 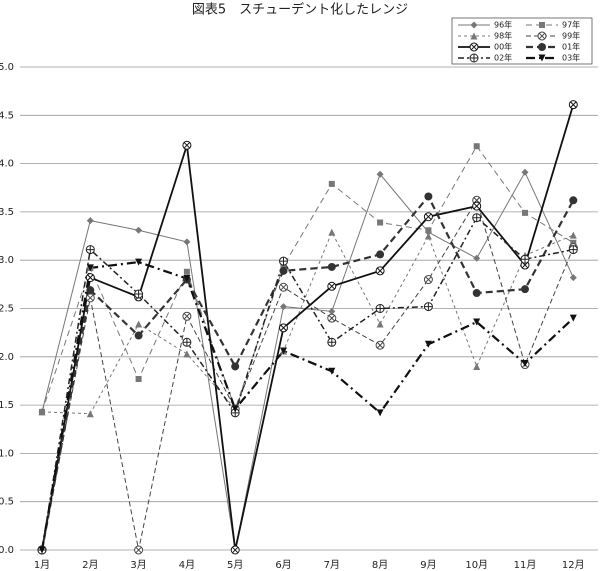 What do you see at coordinates (332, 565) in the screenshot?
I see `x-tick-label: 7月` at bounding box center [332, 565].